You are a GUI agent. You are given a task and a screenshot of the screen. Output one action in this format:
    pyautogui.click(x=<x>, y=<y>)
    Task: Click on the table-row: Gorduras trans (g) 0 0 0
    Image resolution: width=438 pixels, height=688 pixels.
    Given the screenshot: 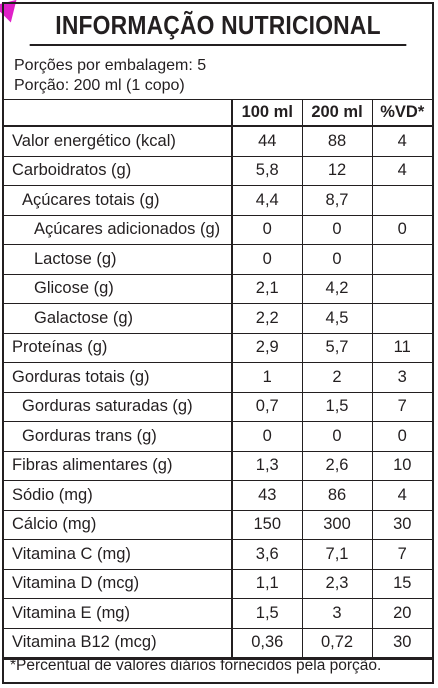 What is the action you would take?
    pyautogui.click(x=218, y=436)
    